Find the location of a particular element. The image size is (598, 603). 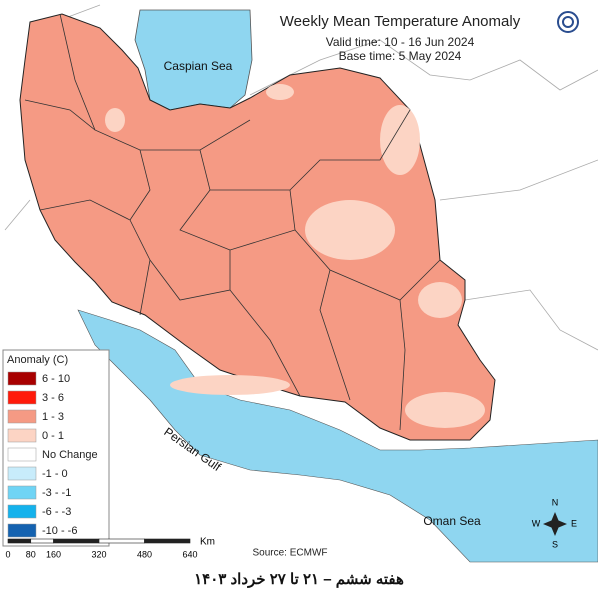

oman-label: Oman Sea is located at coordinates (452, 521).